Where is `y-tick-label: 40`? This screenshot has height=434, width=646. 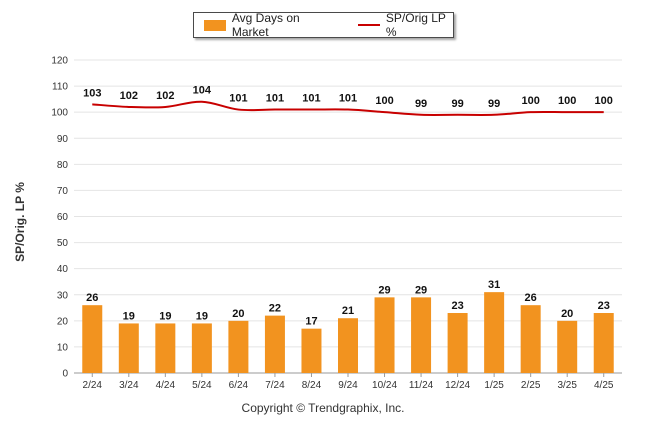 y-tick-label: 40 is located at coordinates (63, 269).